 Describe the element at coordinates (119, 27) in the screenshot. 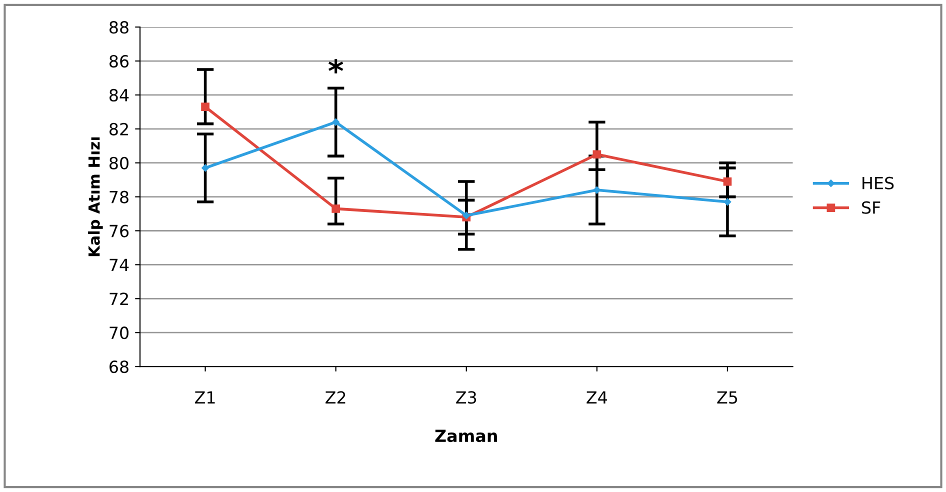

I see `y-tick-label: 88` at that location.